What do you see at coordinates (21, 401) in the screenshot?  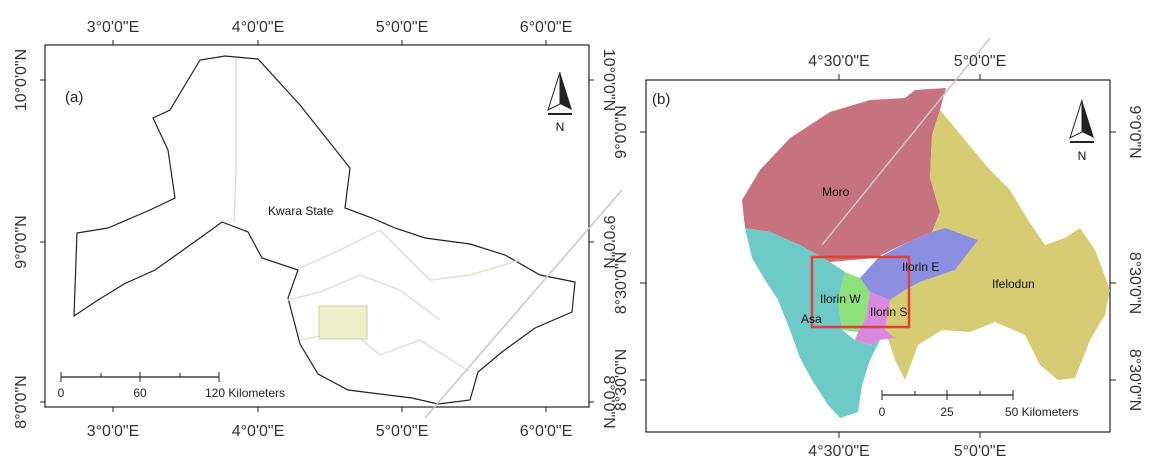 I see `a-left-tick-2: 8°0'0"N` at bounding box center [21, 401].